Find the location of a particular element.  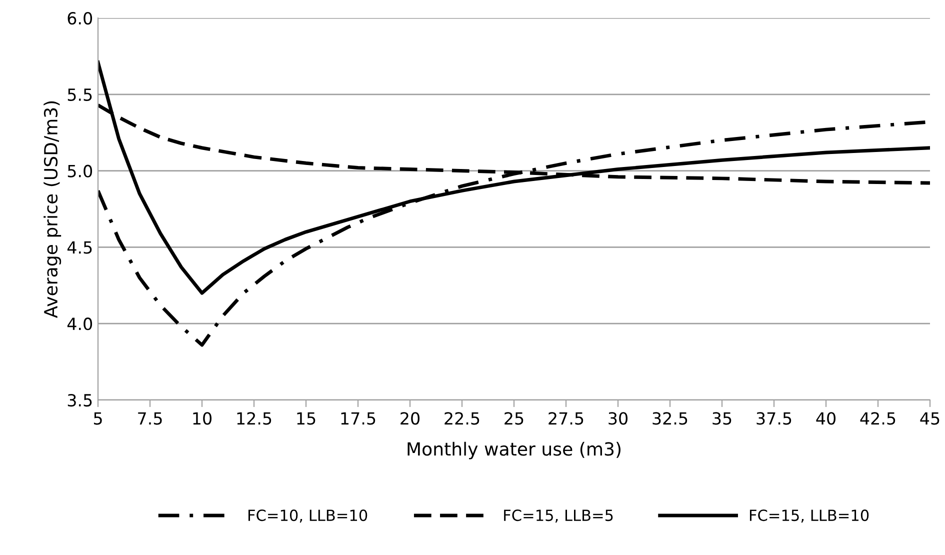

x-tick-label: 25 is located at coordinates (514, 418).